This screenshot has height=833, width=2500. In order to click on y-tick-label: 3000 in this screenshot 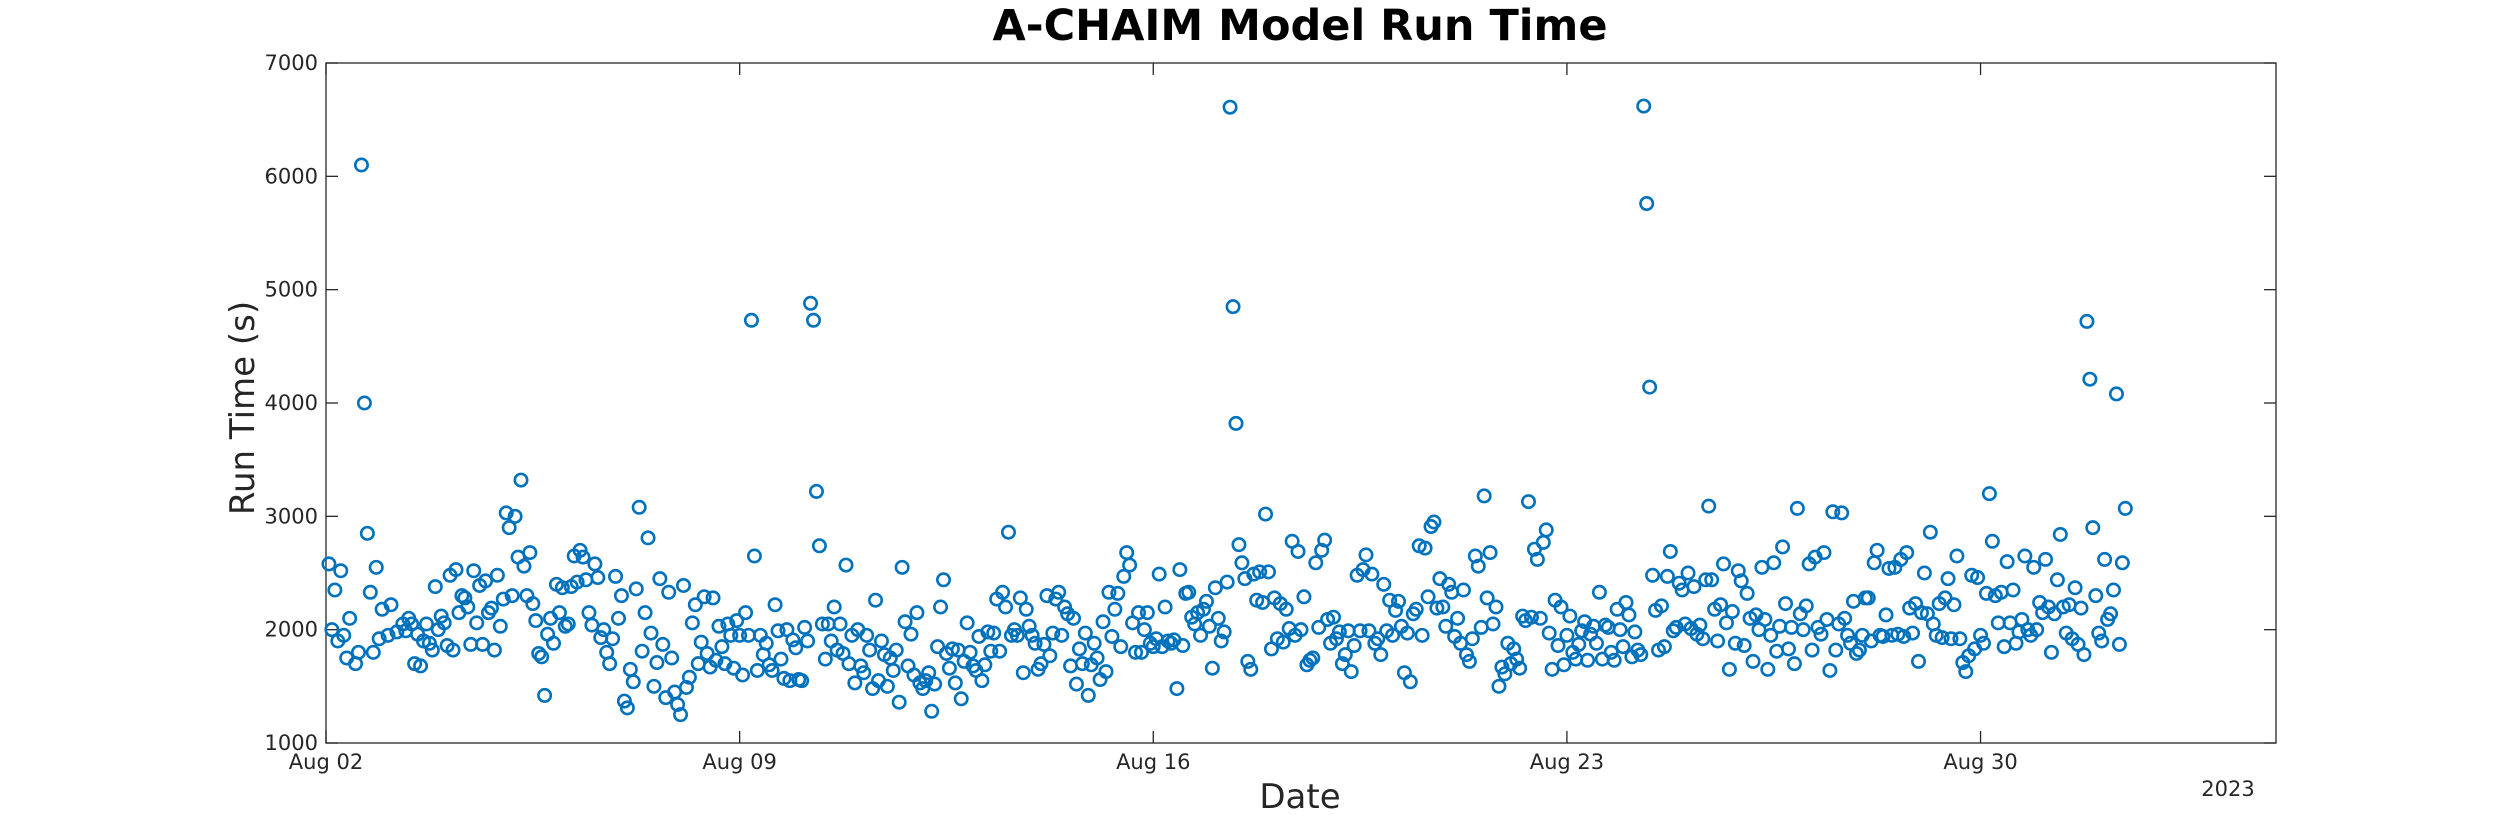, I will do `click(291, 516)`.